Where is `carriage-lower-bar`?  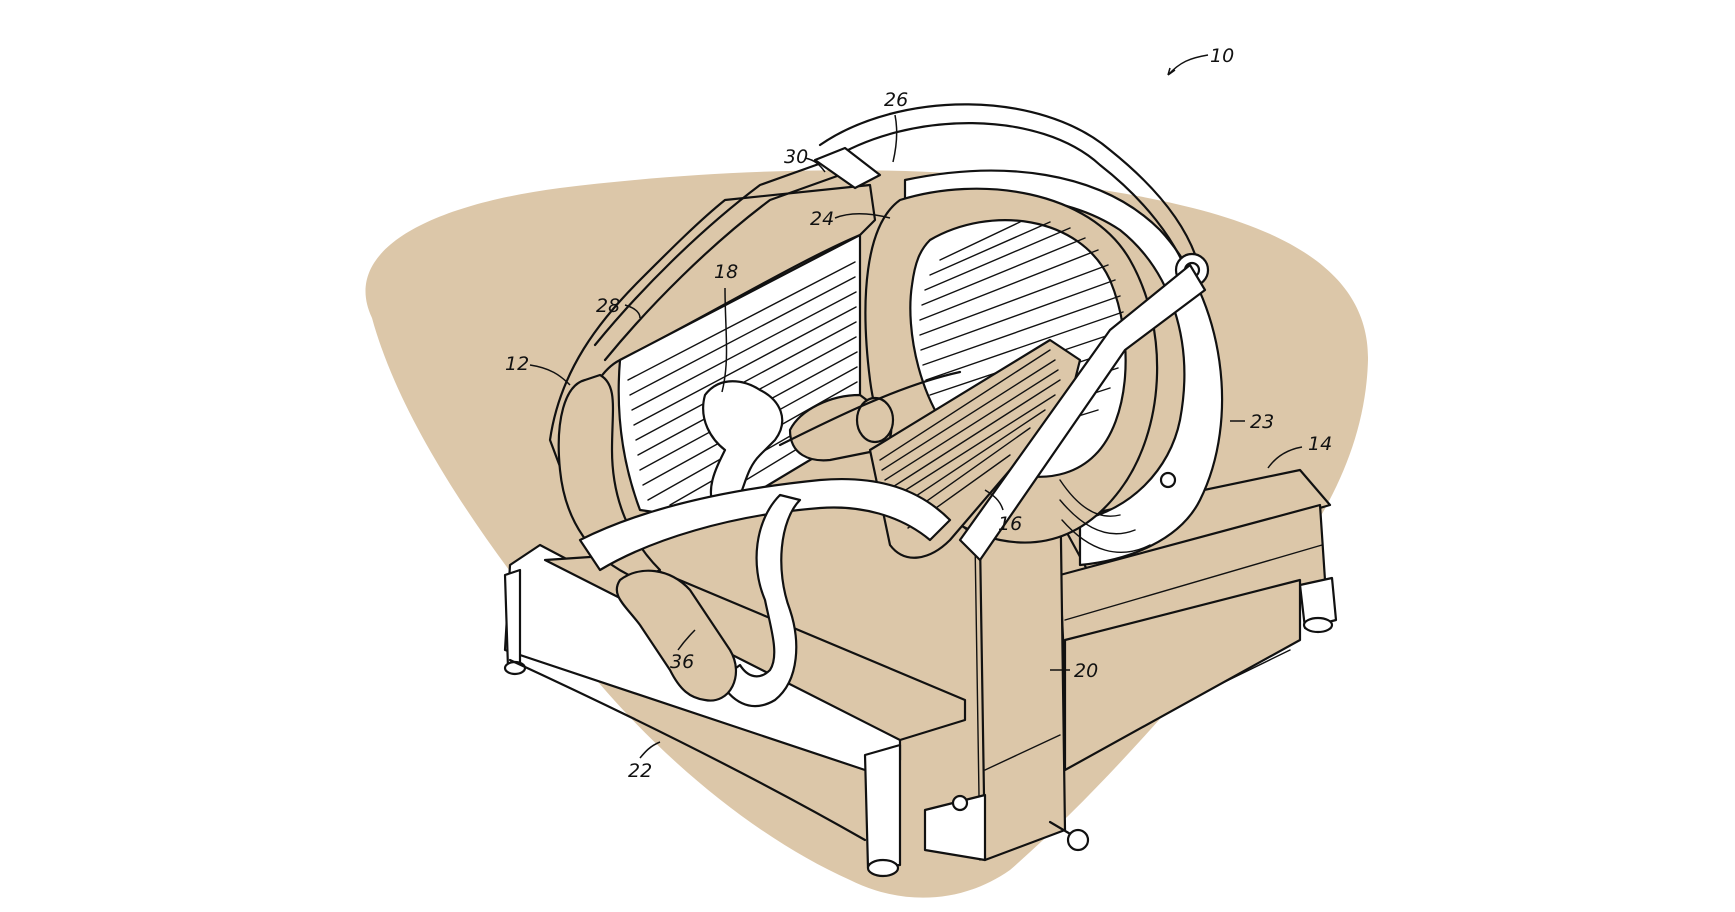
carriage-lower-bar is located at coordinates (765, 524).